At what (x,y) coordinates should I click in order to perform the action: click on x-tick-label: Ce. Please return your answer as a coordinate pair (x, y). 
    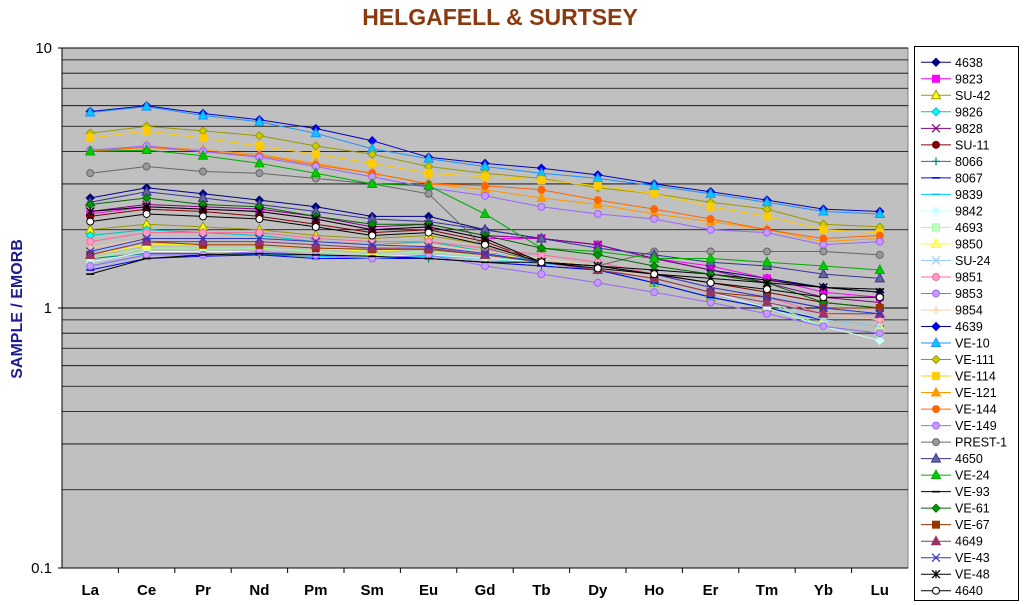
    Looking at the image, I should click on (146, 590).